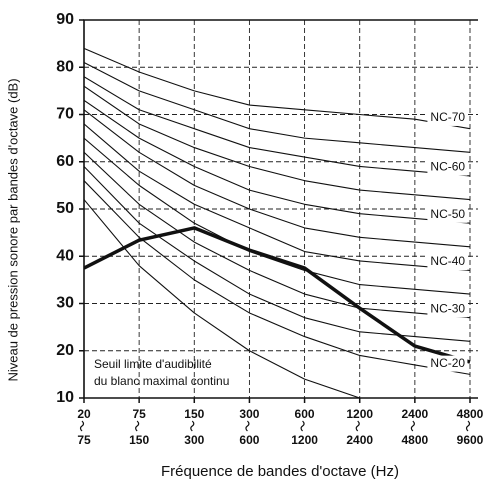 The image size is (487, 492). I want to click on series-label: NC-60, so click(447, 167).